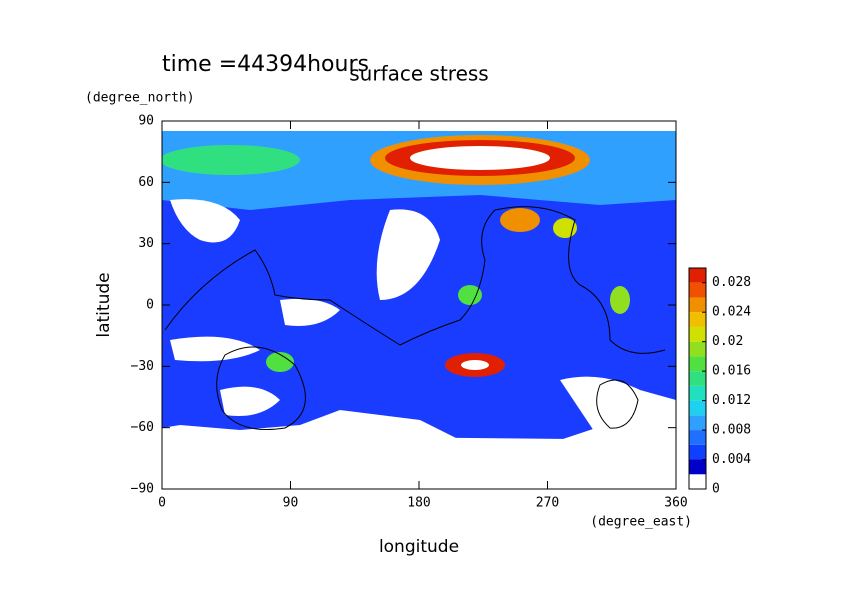  Describe the element at coordinates (146, 182) in the screenshot. I see `y-tick-label: 60` at that location.